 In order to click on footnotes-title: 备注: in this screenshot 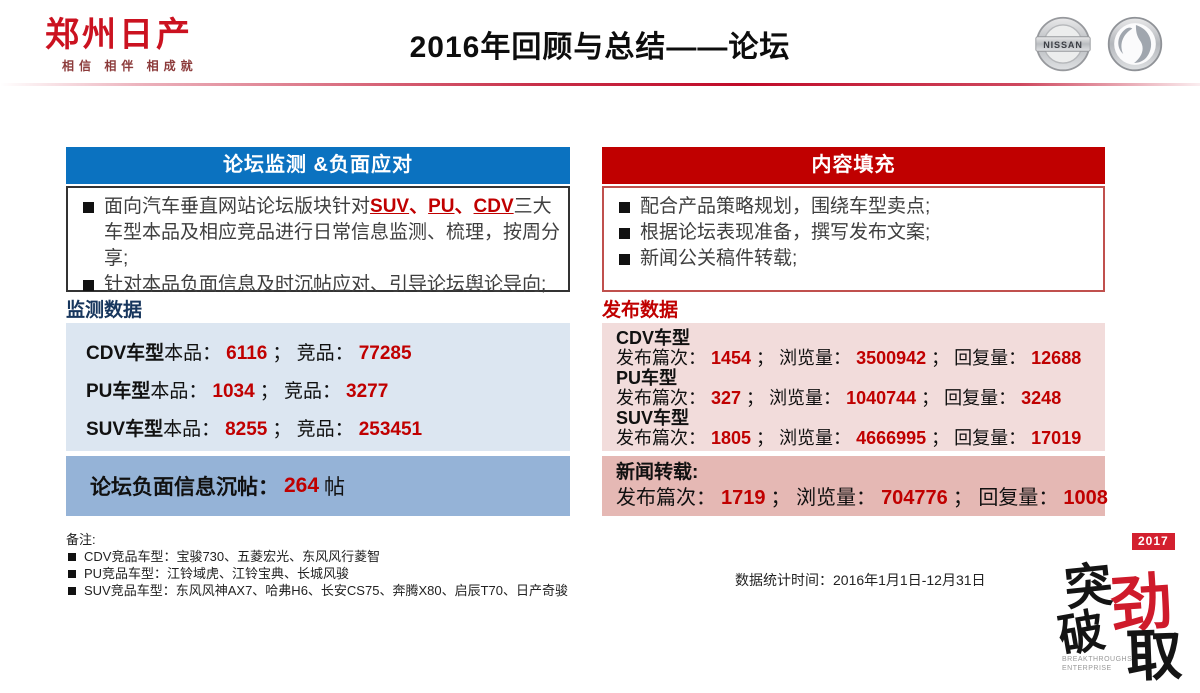, I will do `click(81, 539)`.